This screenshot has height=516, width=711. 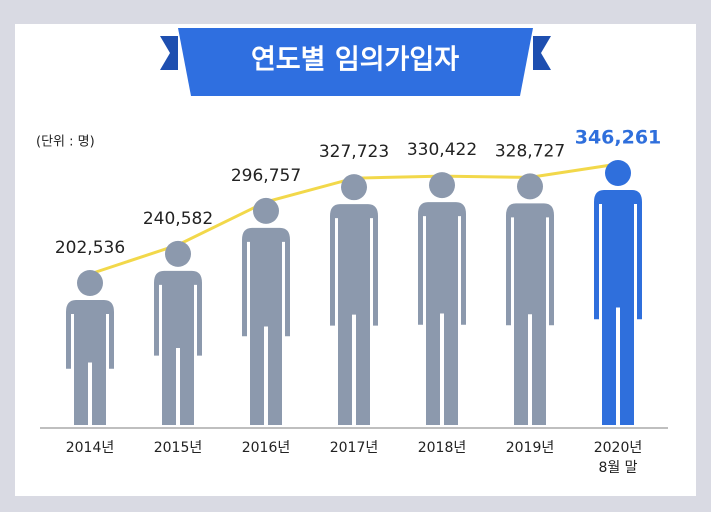 I want to click on ribbon, so click(x=355, y=62).